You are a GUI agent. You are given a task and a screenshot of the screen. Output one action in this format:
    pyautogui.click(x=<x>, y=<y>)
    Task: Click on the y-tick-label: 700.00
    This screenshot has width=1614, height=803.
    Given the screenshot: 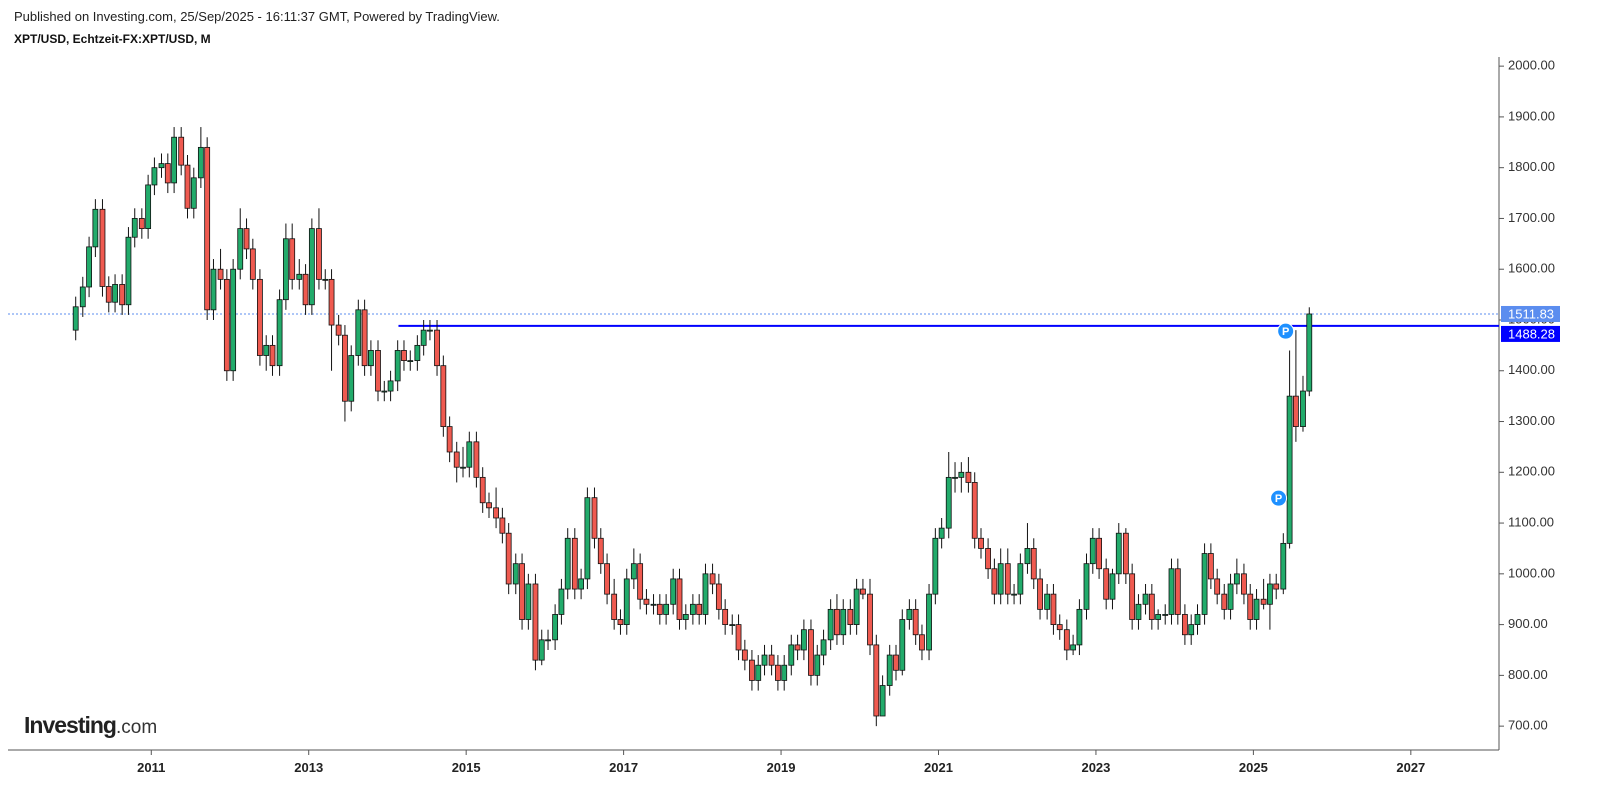 What is the action you would take?
    pyautogui.click(x=1528, y=725)
    